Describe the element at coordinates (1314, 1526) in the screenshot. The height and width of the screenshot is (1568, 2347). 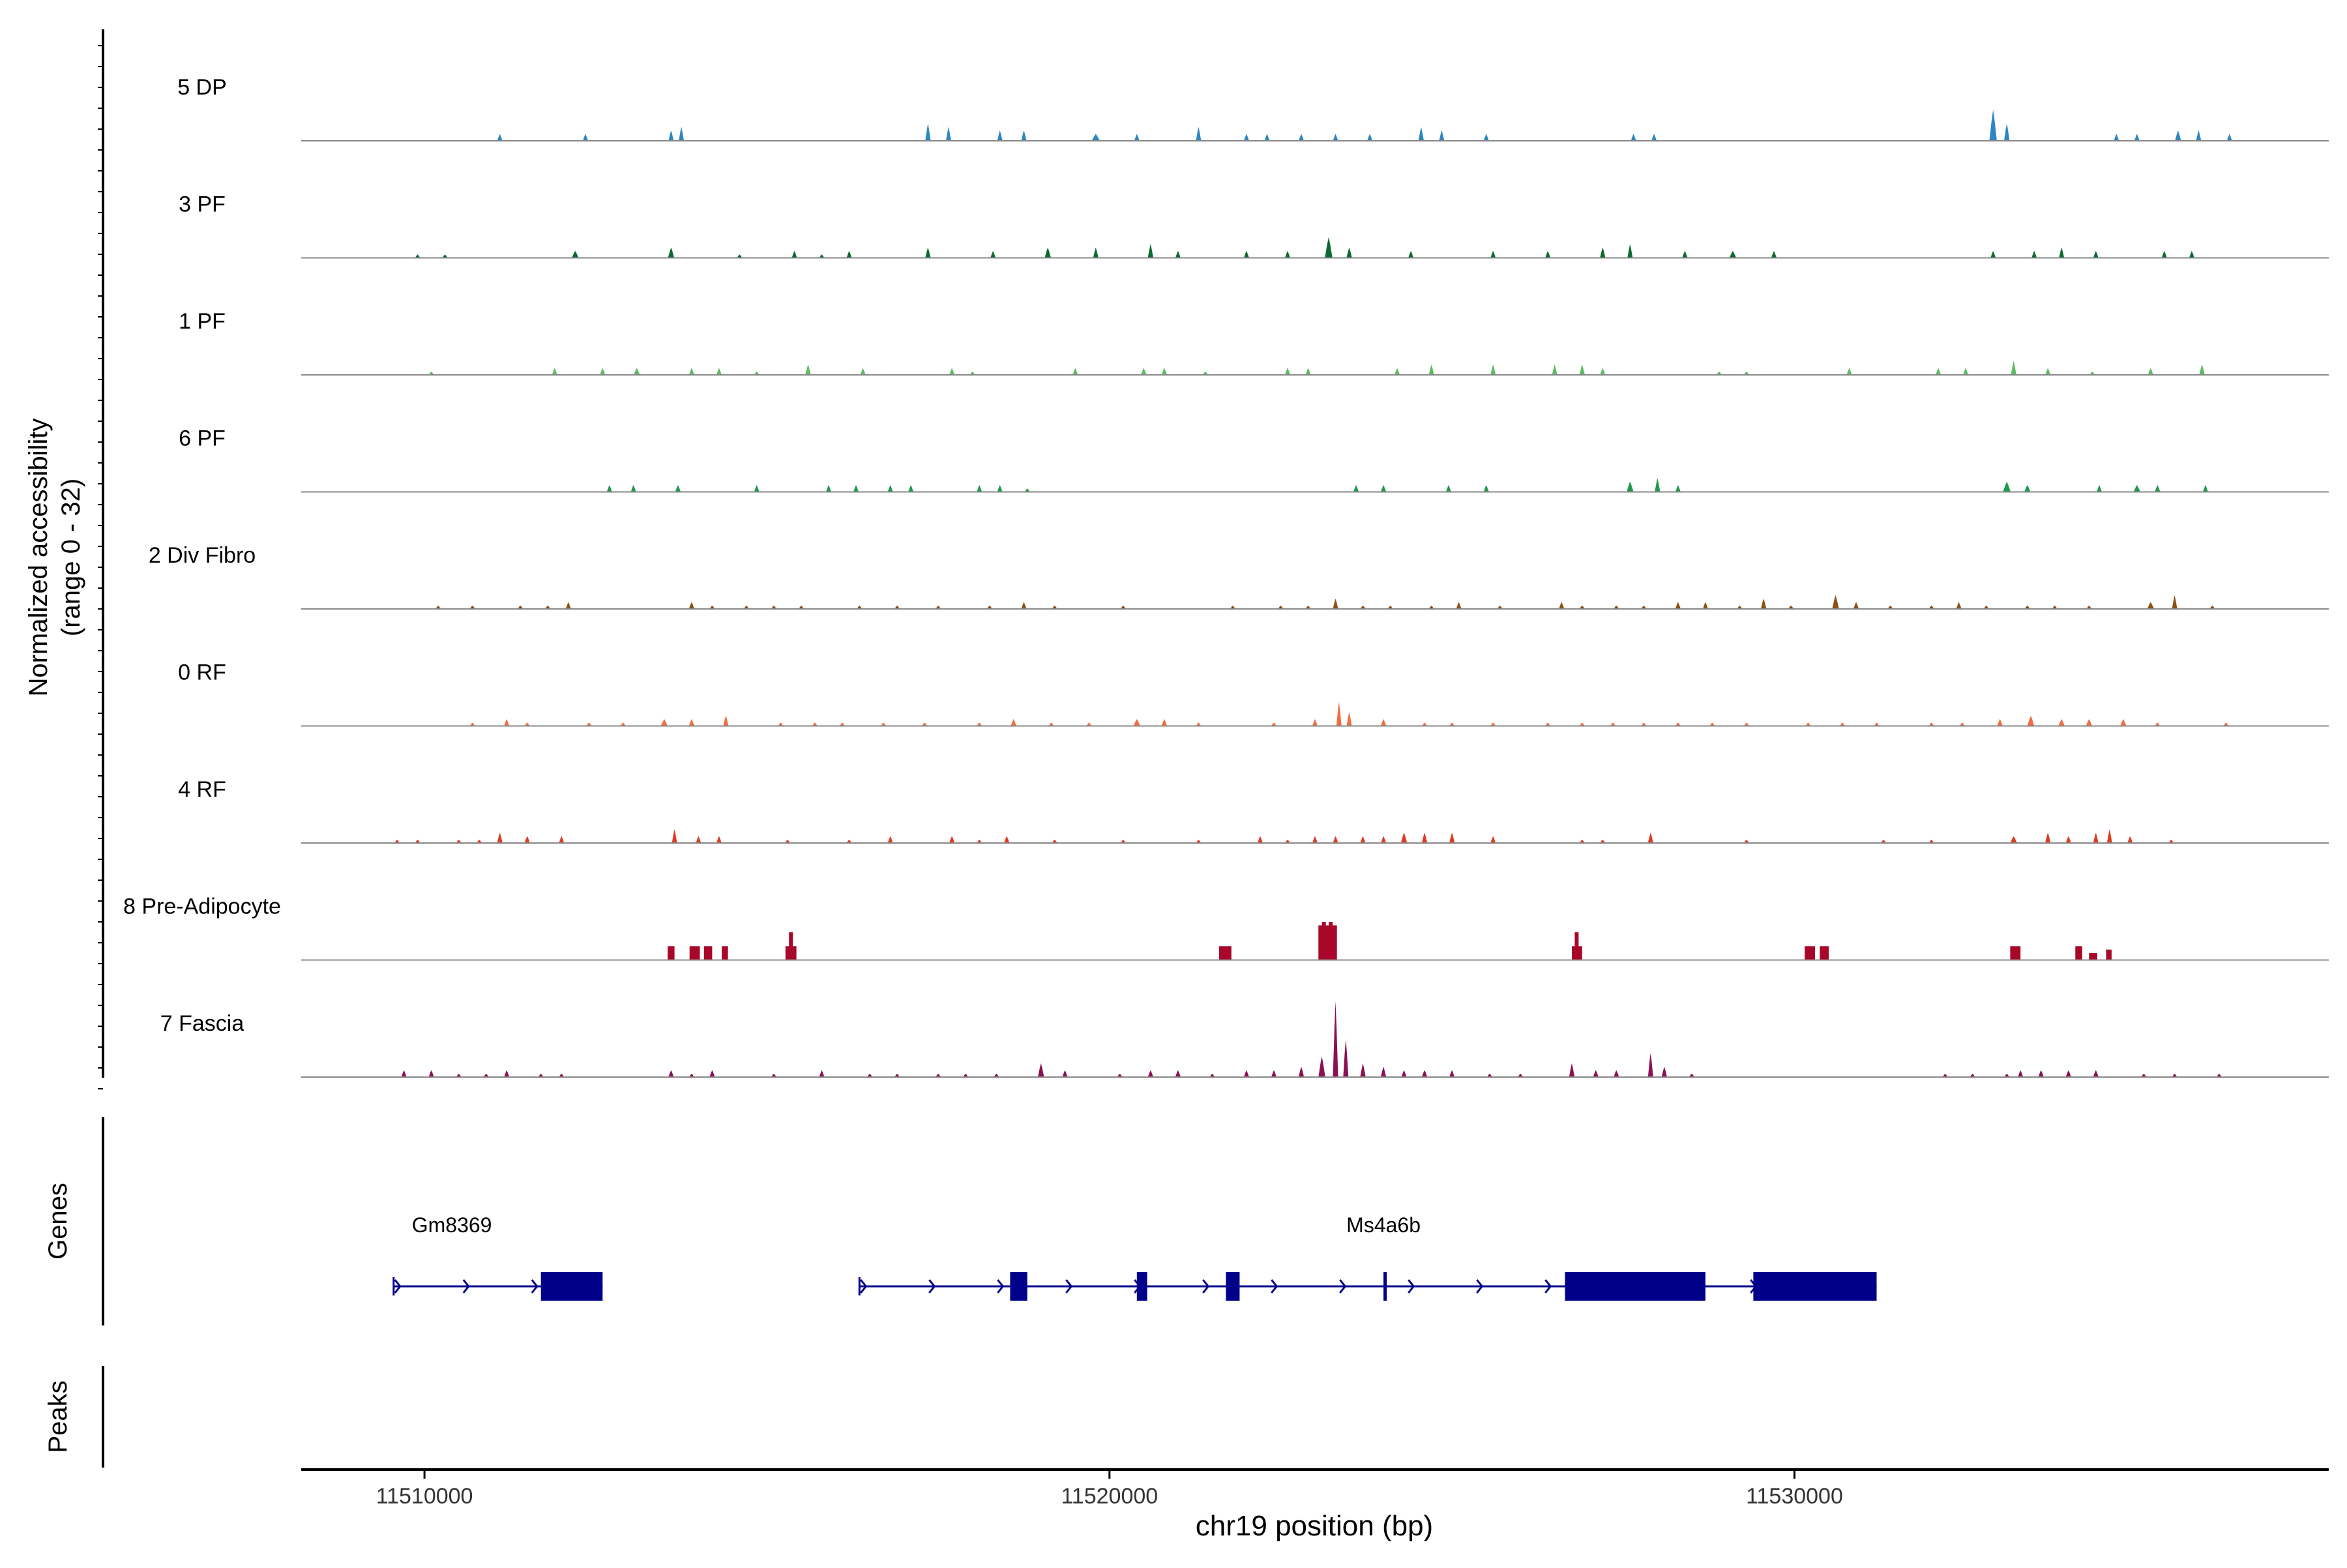
I see `x-axis-title: chr19 position (bp)` at that location.